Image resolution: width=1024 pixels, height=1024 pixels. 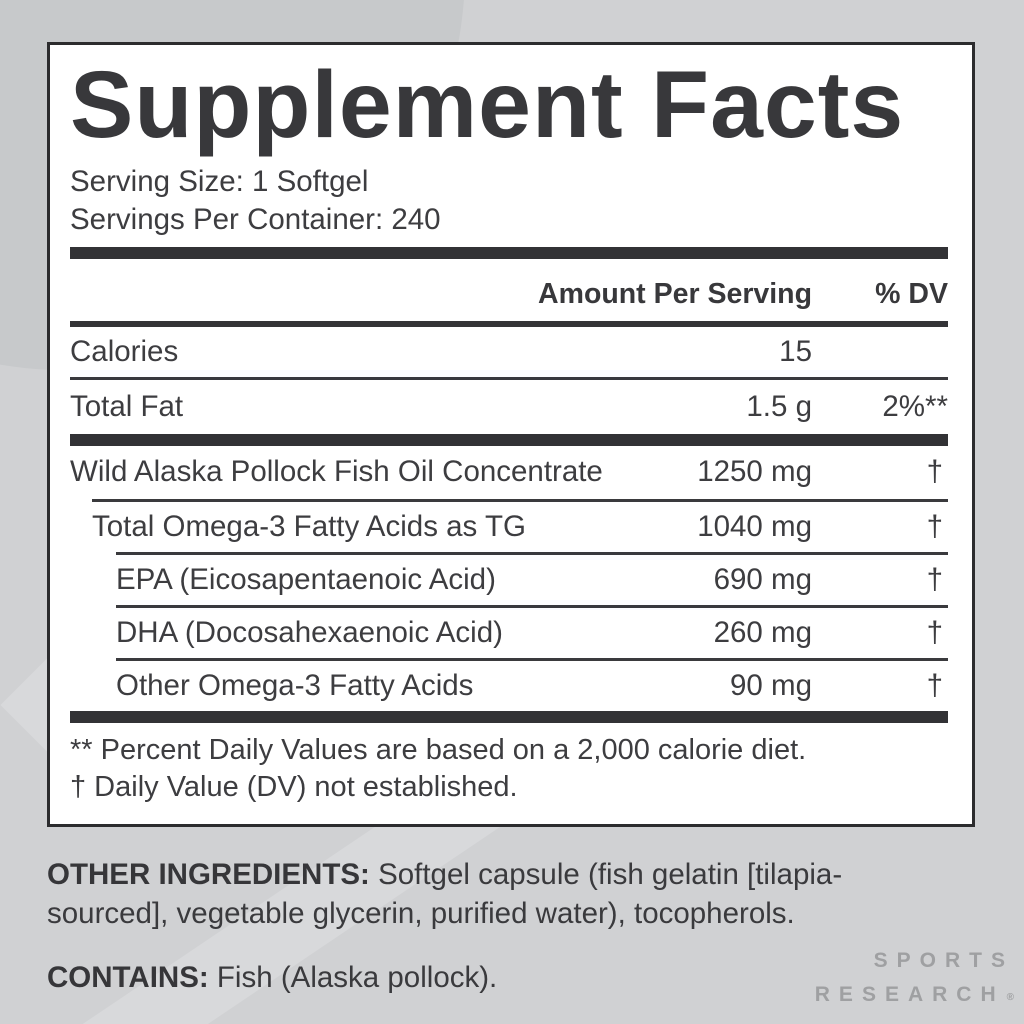 I want to click on ingredient-row: EPA (Eicosapentaenoic Acid) 690 mg †, so click(x=532, y=578).